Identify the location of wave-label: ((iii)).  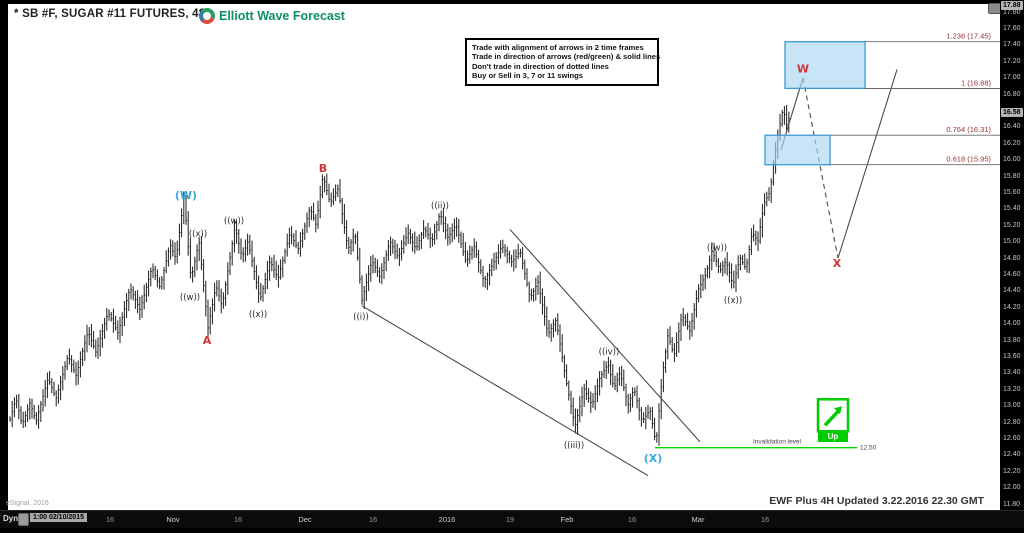
(574, 446).